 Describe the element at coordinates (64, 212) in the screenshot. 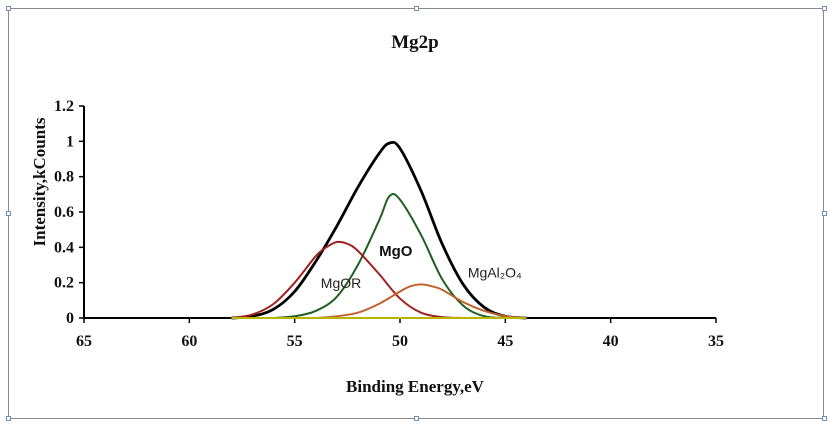

I see `y-tick-label: 0.6` at that location.